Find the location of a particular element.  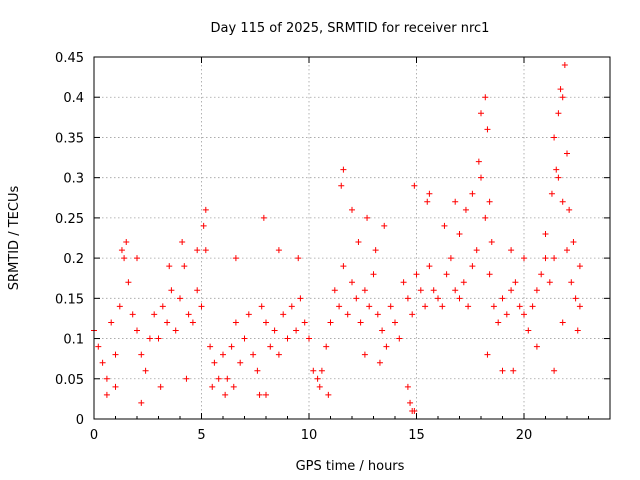

y-tick-label: 0 is located at coordinates (80, 420).